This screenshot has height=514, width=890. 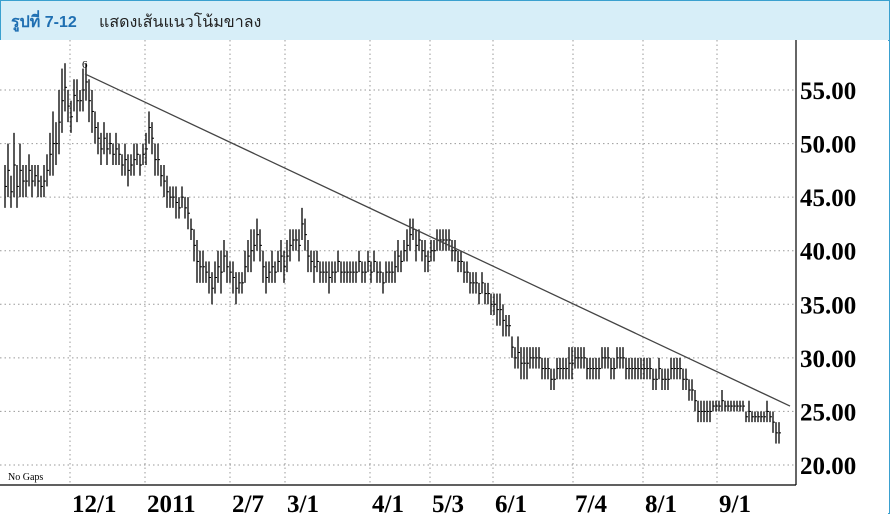 I want to click on wave-marker: 6, so click(x=85, y=65).